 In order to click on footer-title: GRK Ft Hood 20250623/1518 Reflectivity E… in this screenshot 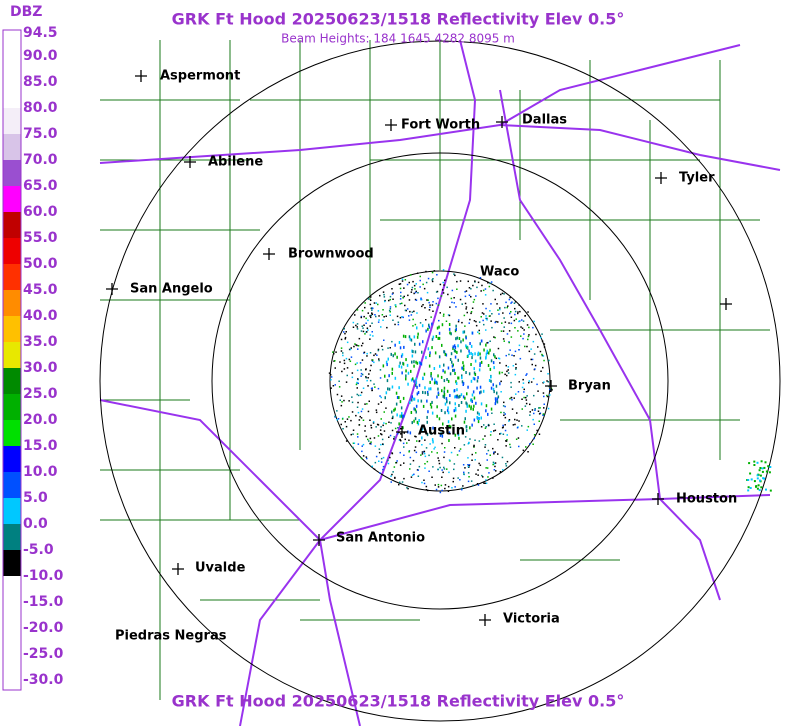, I will do `click(398, 701)`.